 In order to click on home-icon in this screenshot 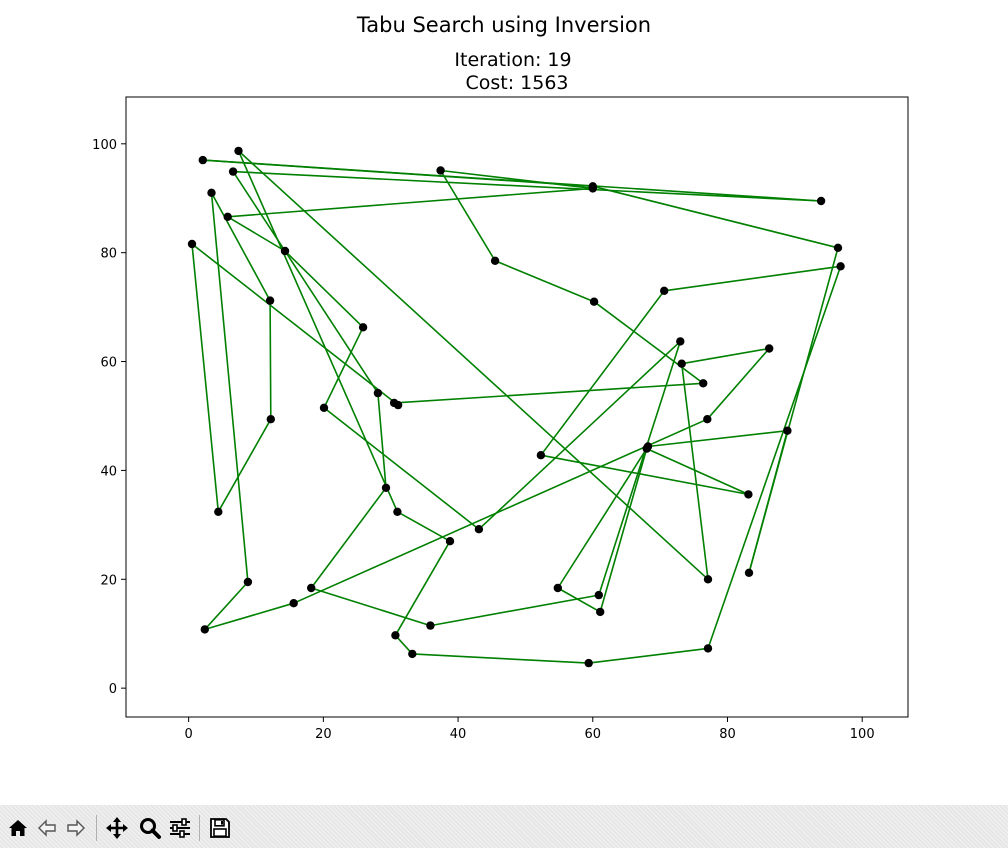, I will do `click(18, 828)`.